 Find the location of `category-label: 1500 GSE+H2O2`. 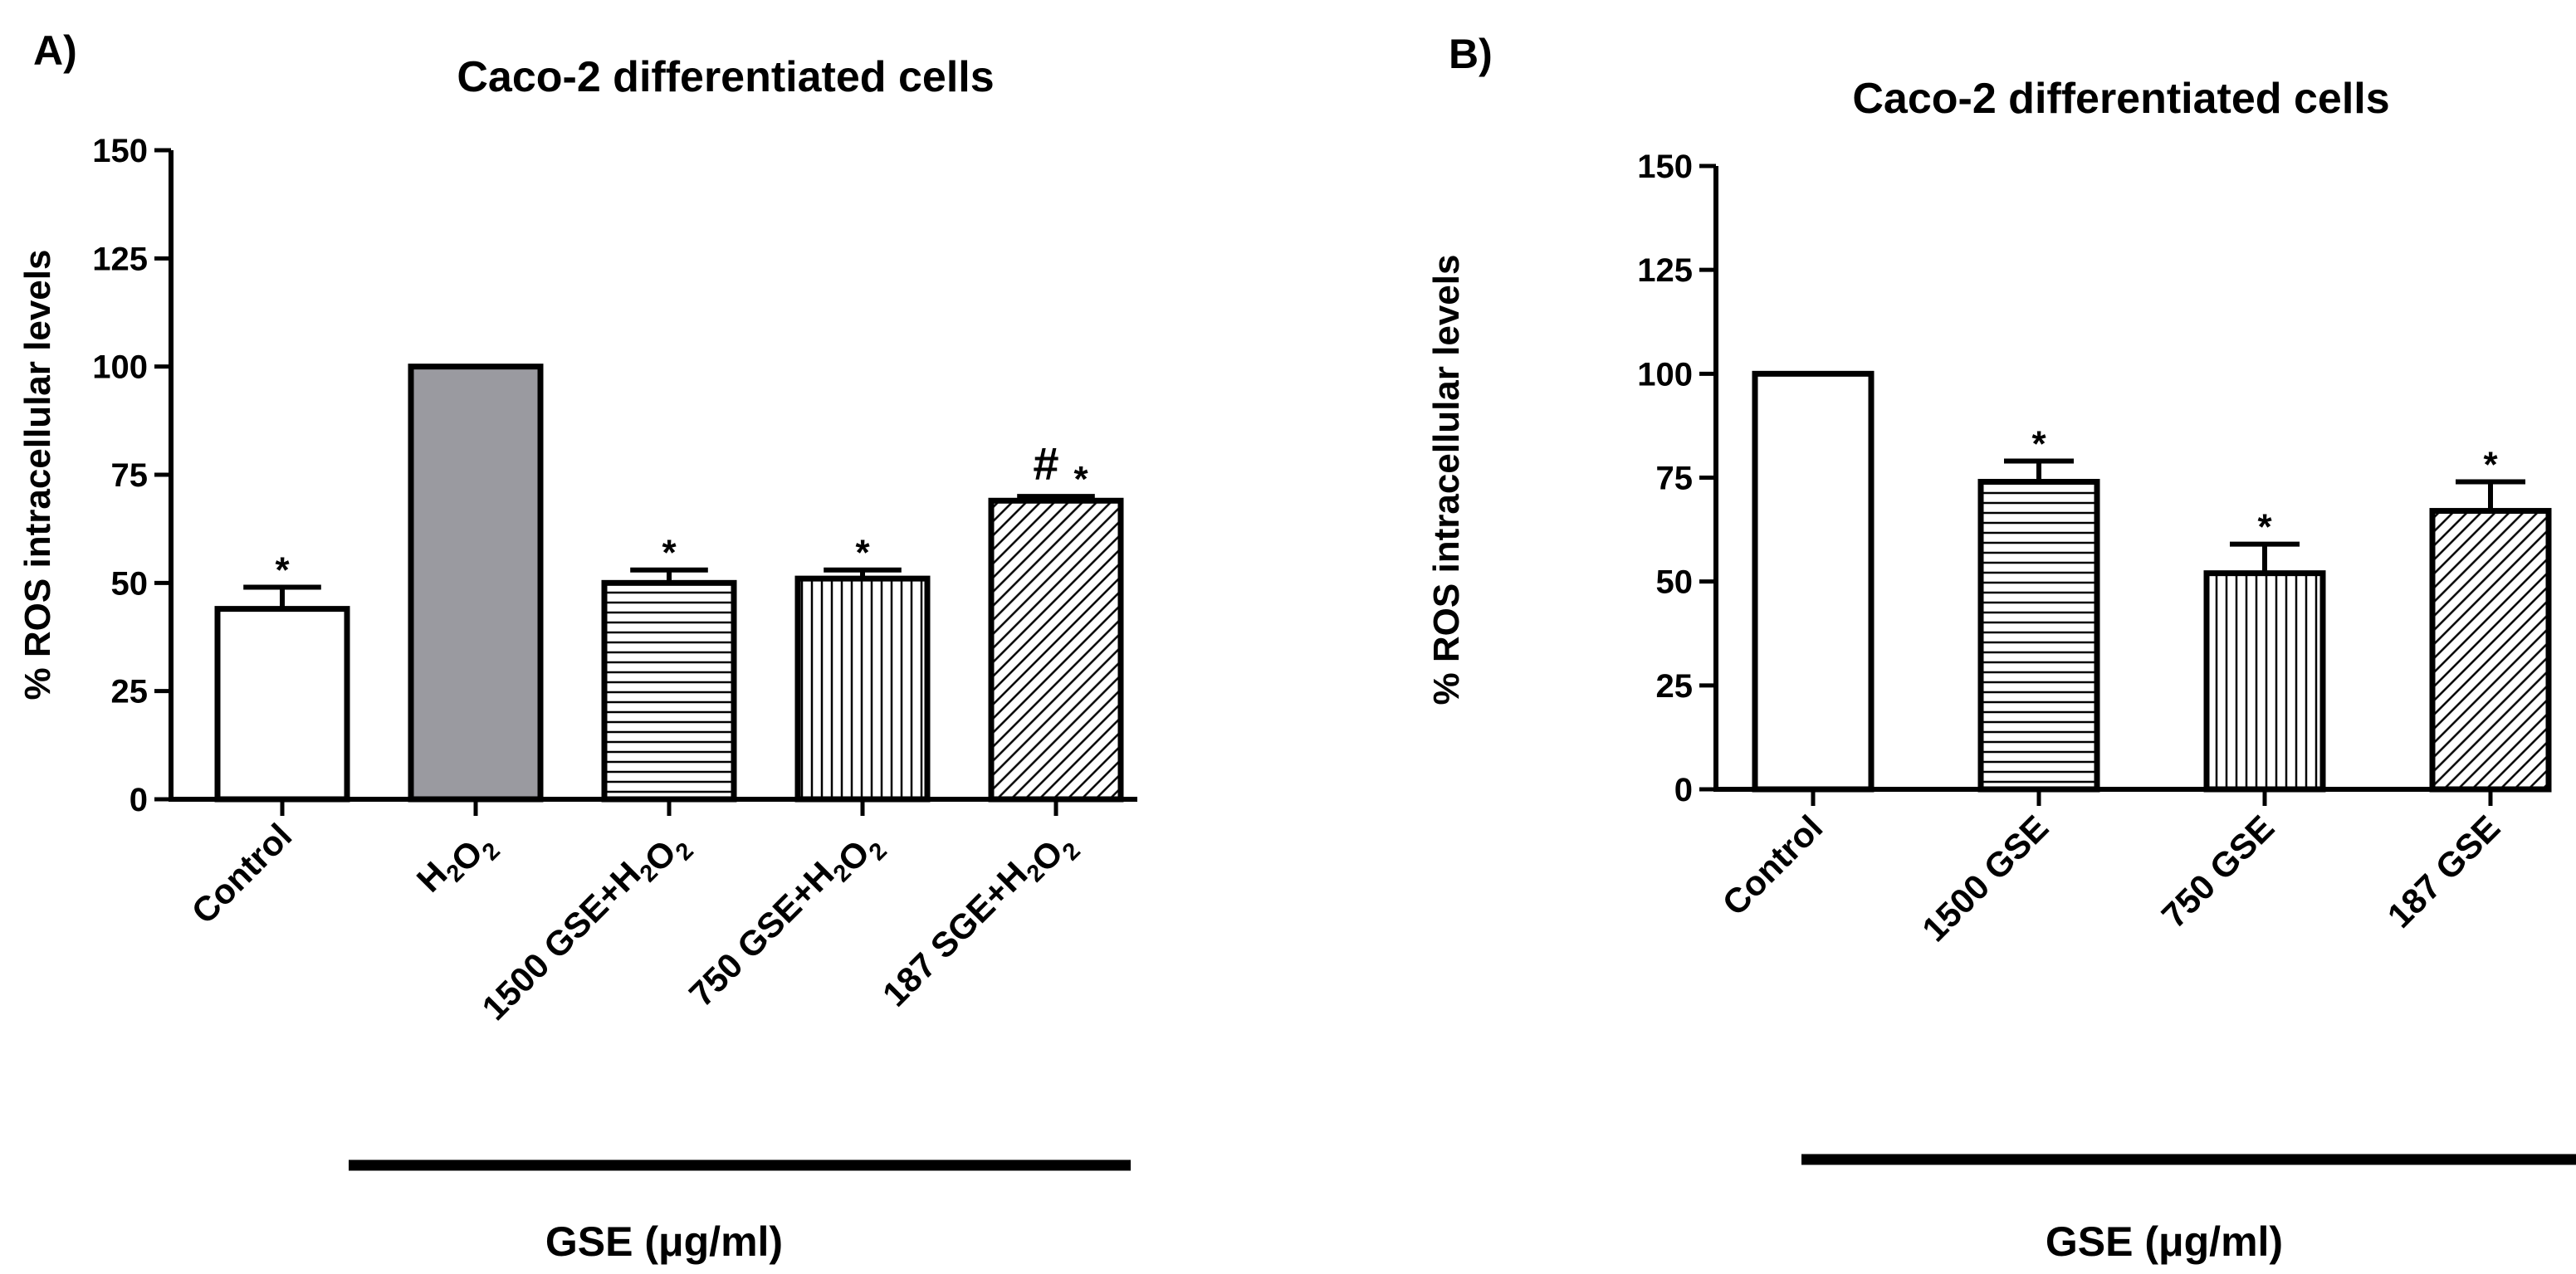

category-label: 1500 GSE+H2O2 is located at coordinates (586, 929).